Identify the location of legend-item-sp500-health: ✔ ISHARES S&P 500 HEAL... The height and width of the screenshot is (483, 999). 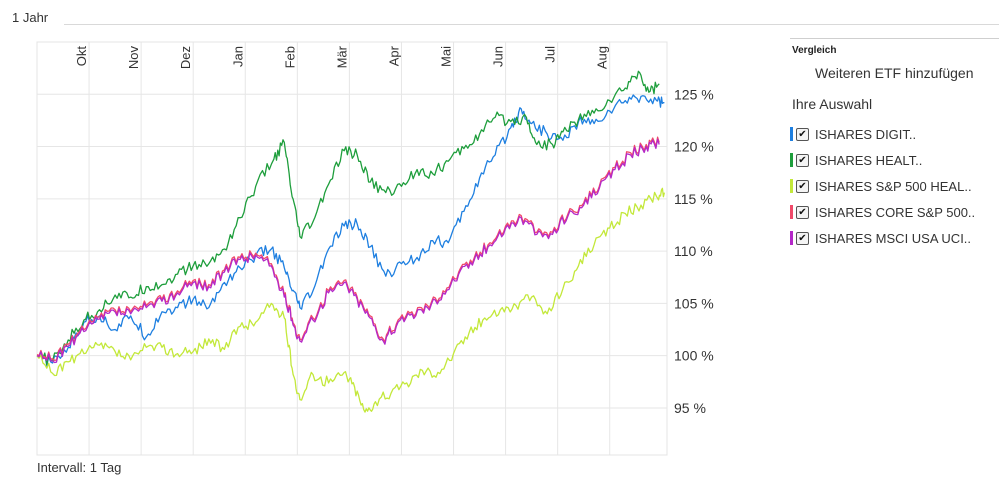
(881, 186).